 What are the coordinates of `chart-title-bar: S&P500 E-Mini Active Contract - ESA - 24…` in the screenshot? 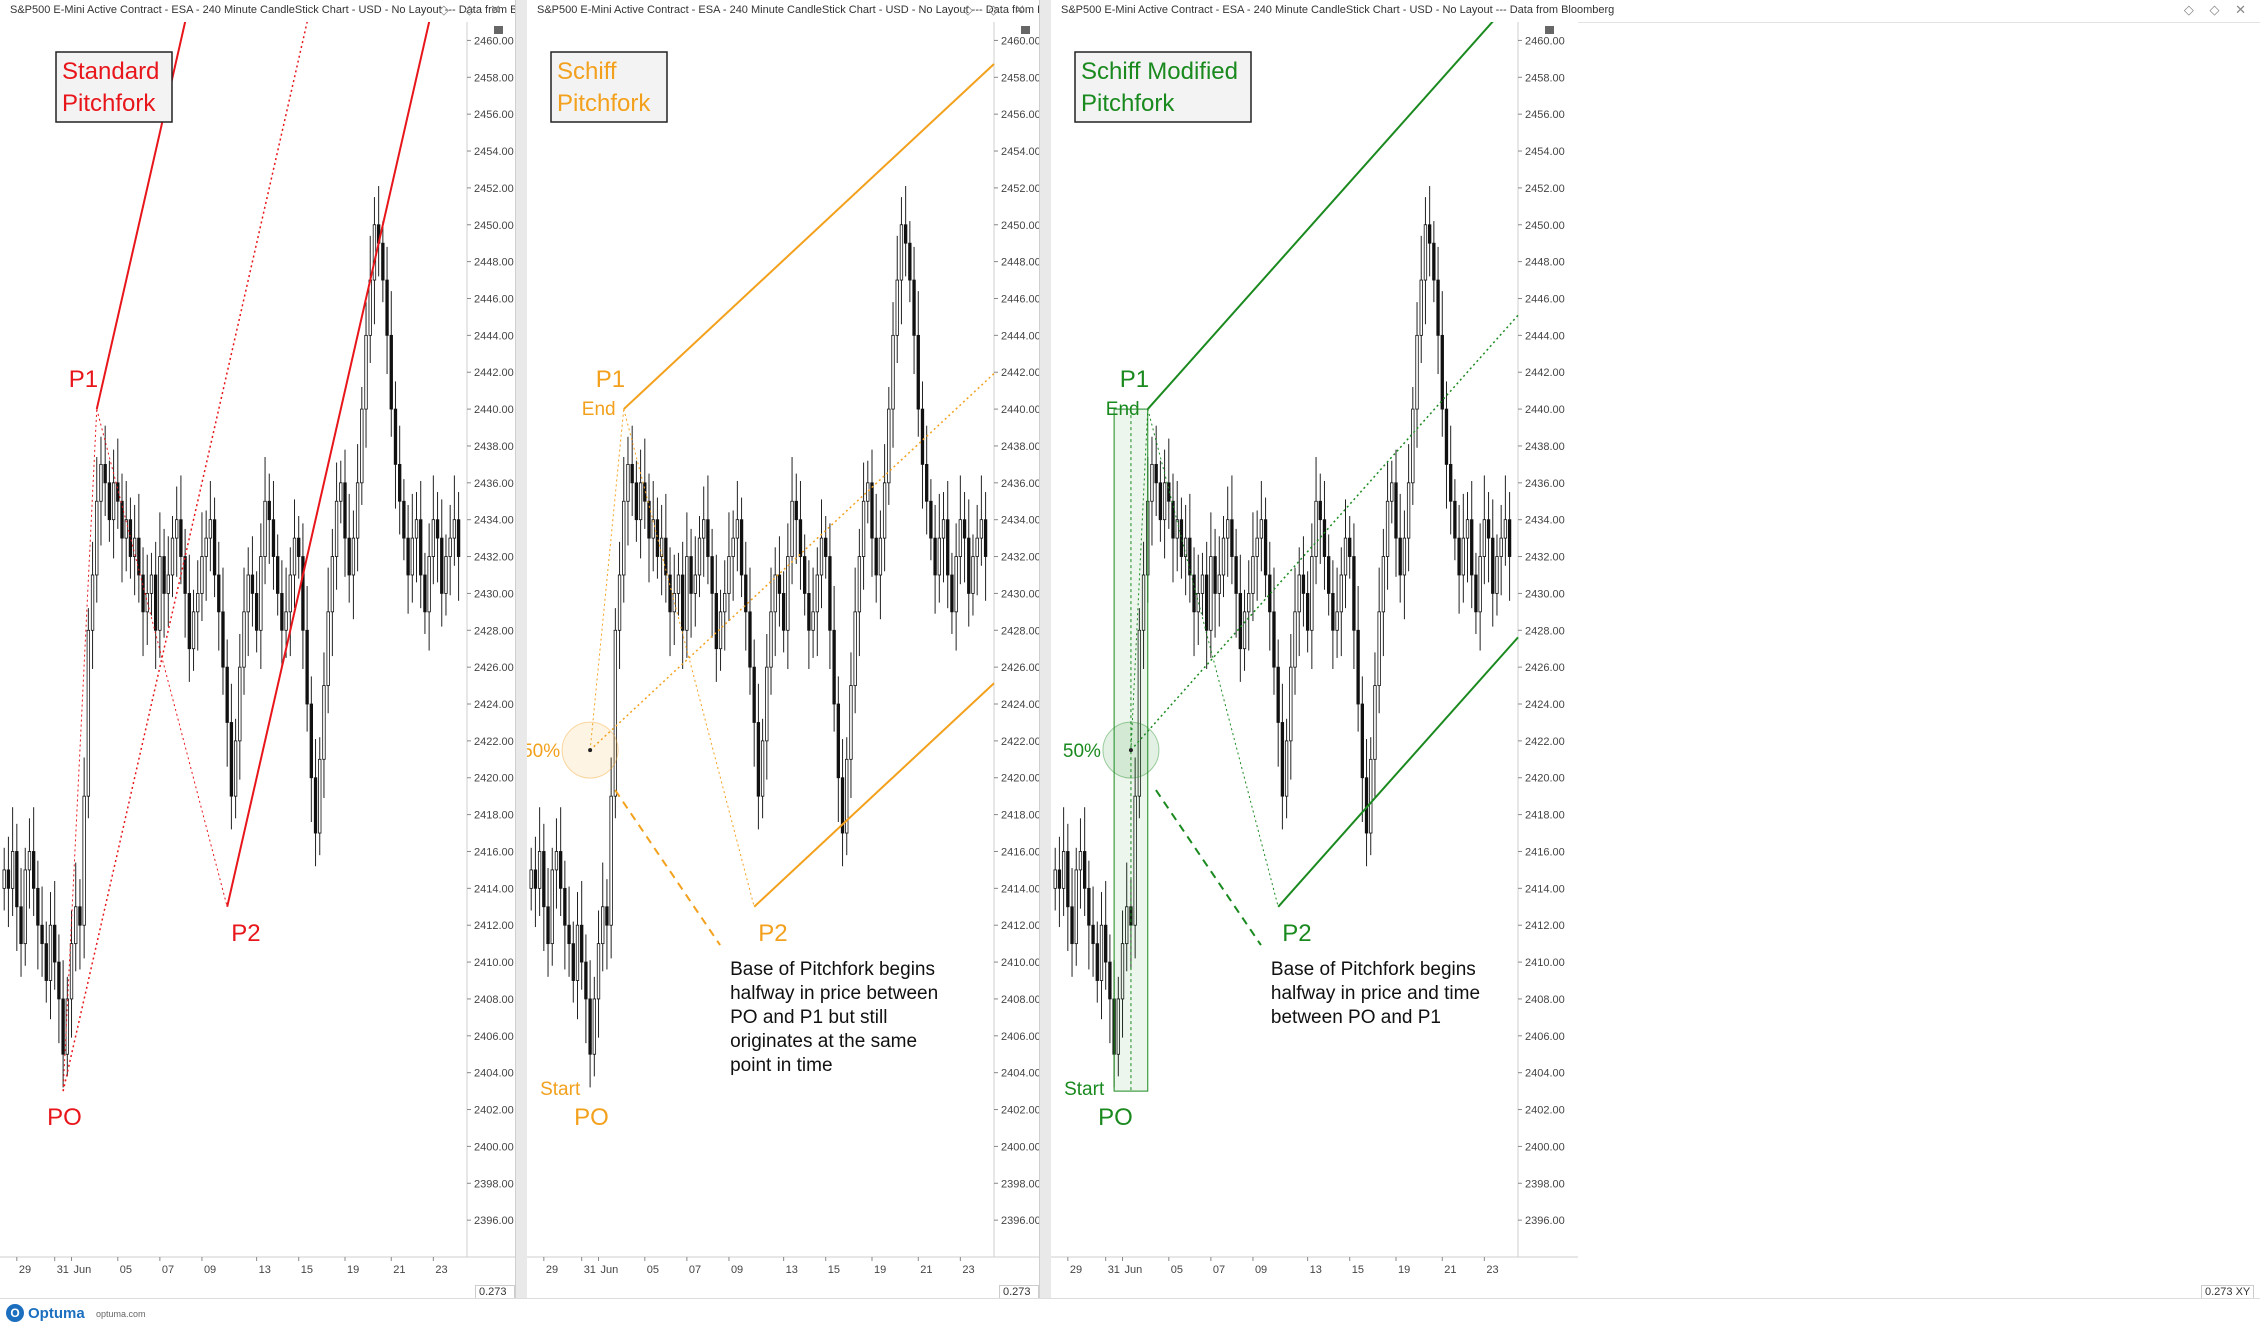 It's located at (257, 11).